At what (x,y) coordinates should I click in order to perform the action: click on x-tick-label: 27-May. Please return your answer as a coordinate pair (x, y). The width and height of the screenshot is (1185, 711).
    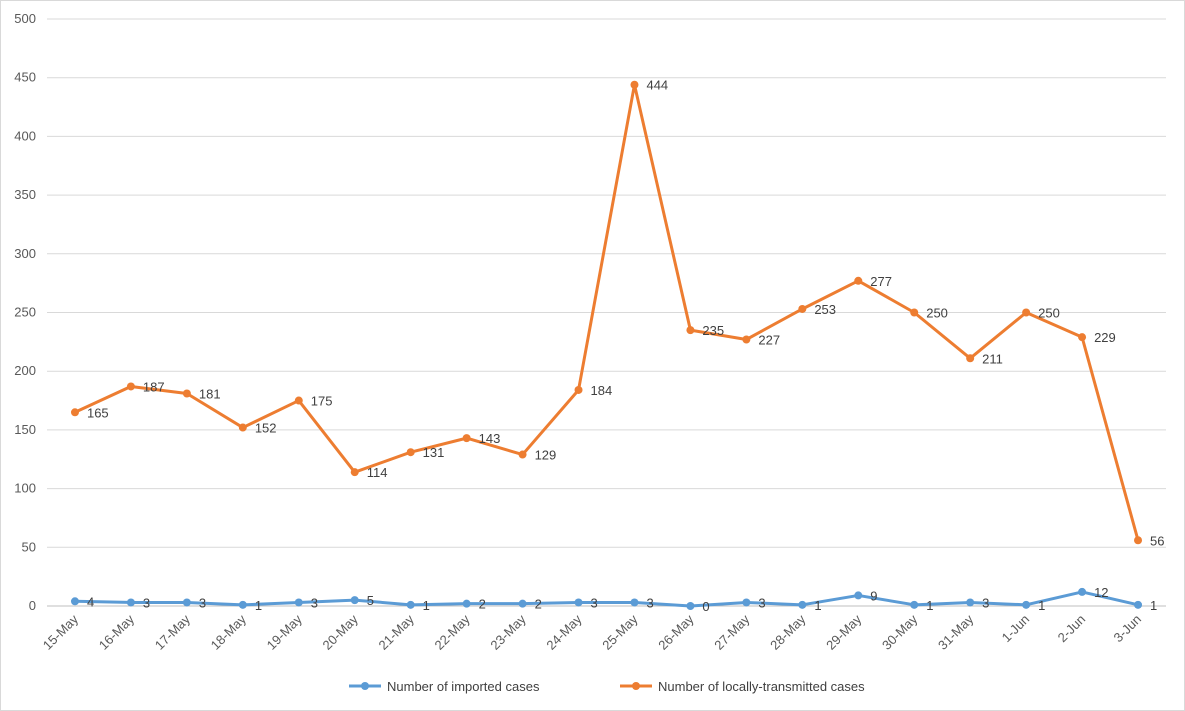
    Looking at the image, I should click on (732, 632).